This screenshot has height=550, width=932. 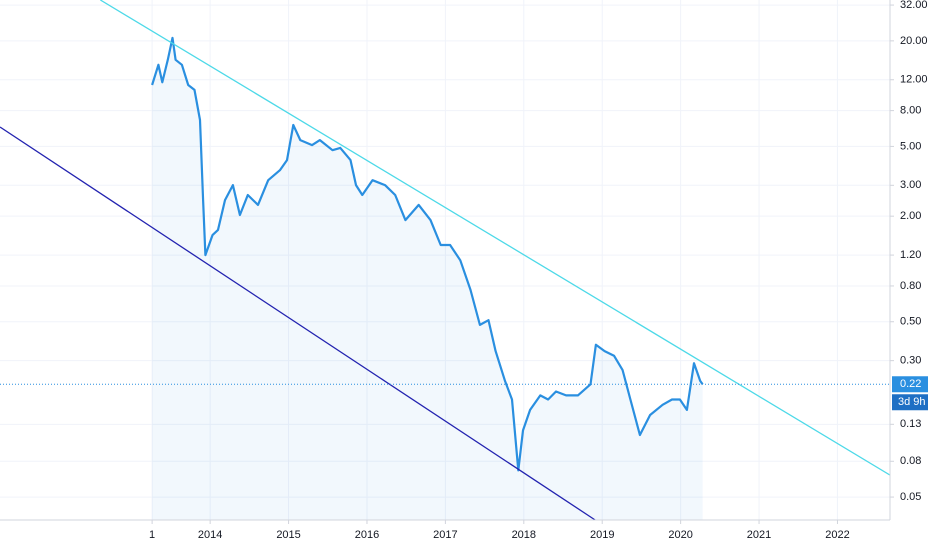 What do you see at coordinates (367, 535) in the screenshot?
I see `x-tick-label: 2016` at bounding box center [367, 535].